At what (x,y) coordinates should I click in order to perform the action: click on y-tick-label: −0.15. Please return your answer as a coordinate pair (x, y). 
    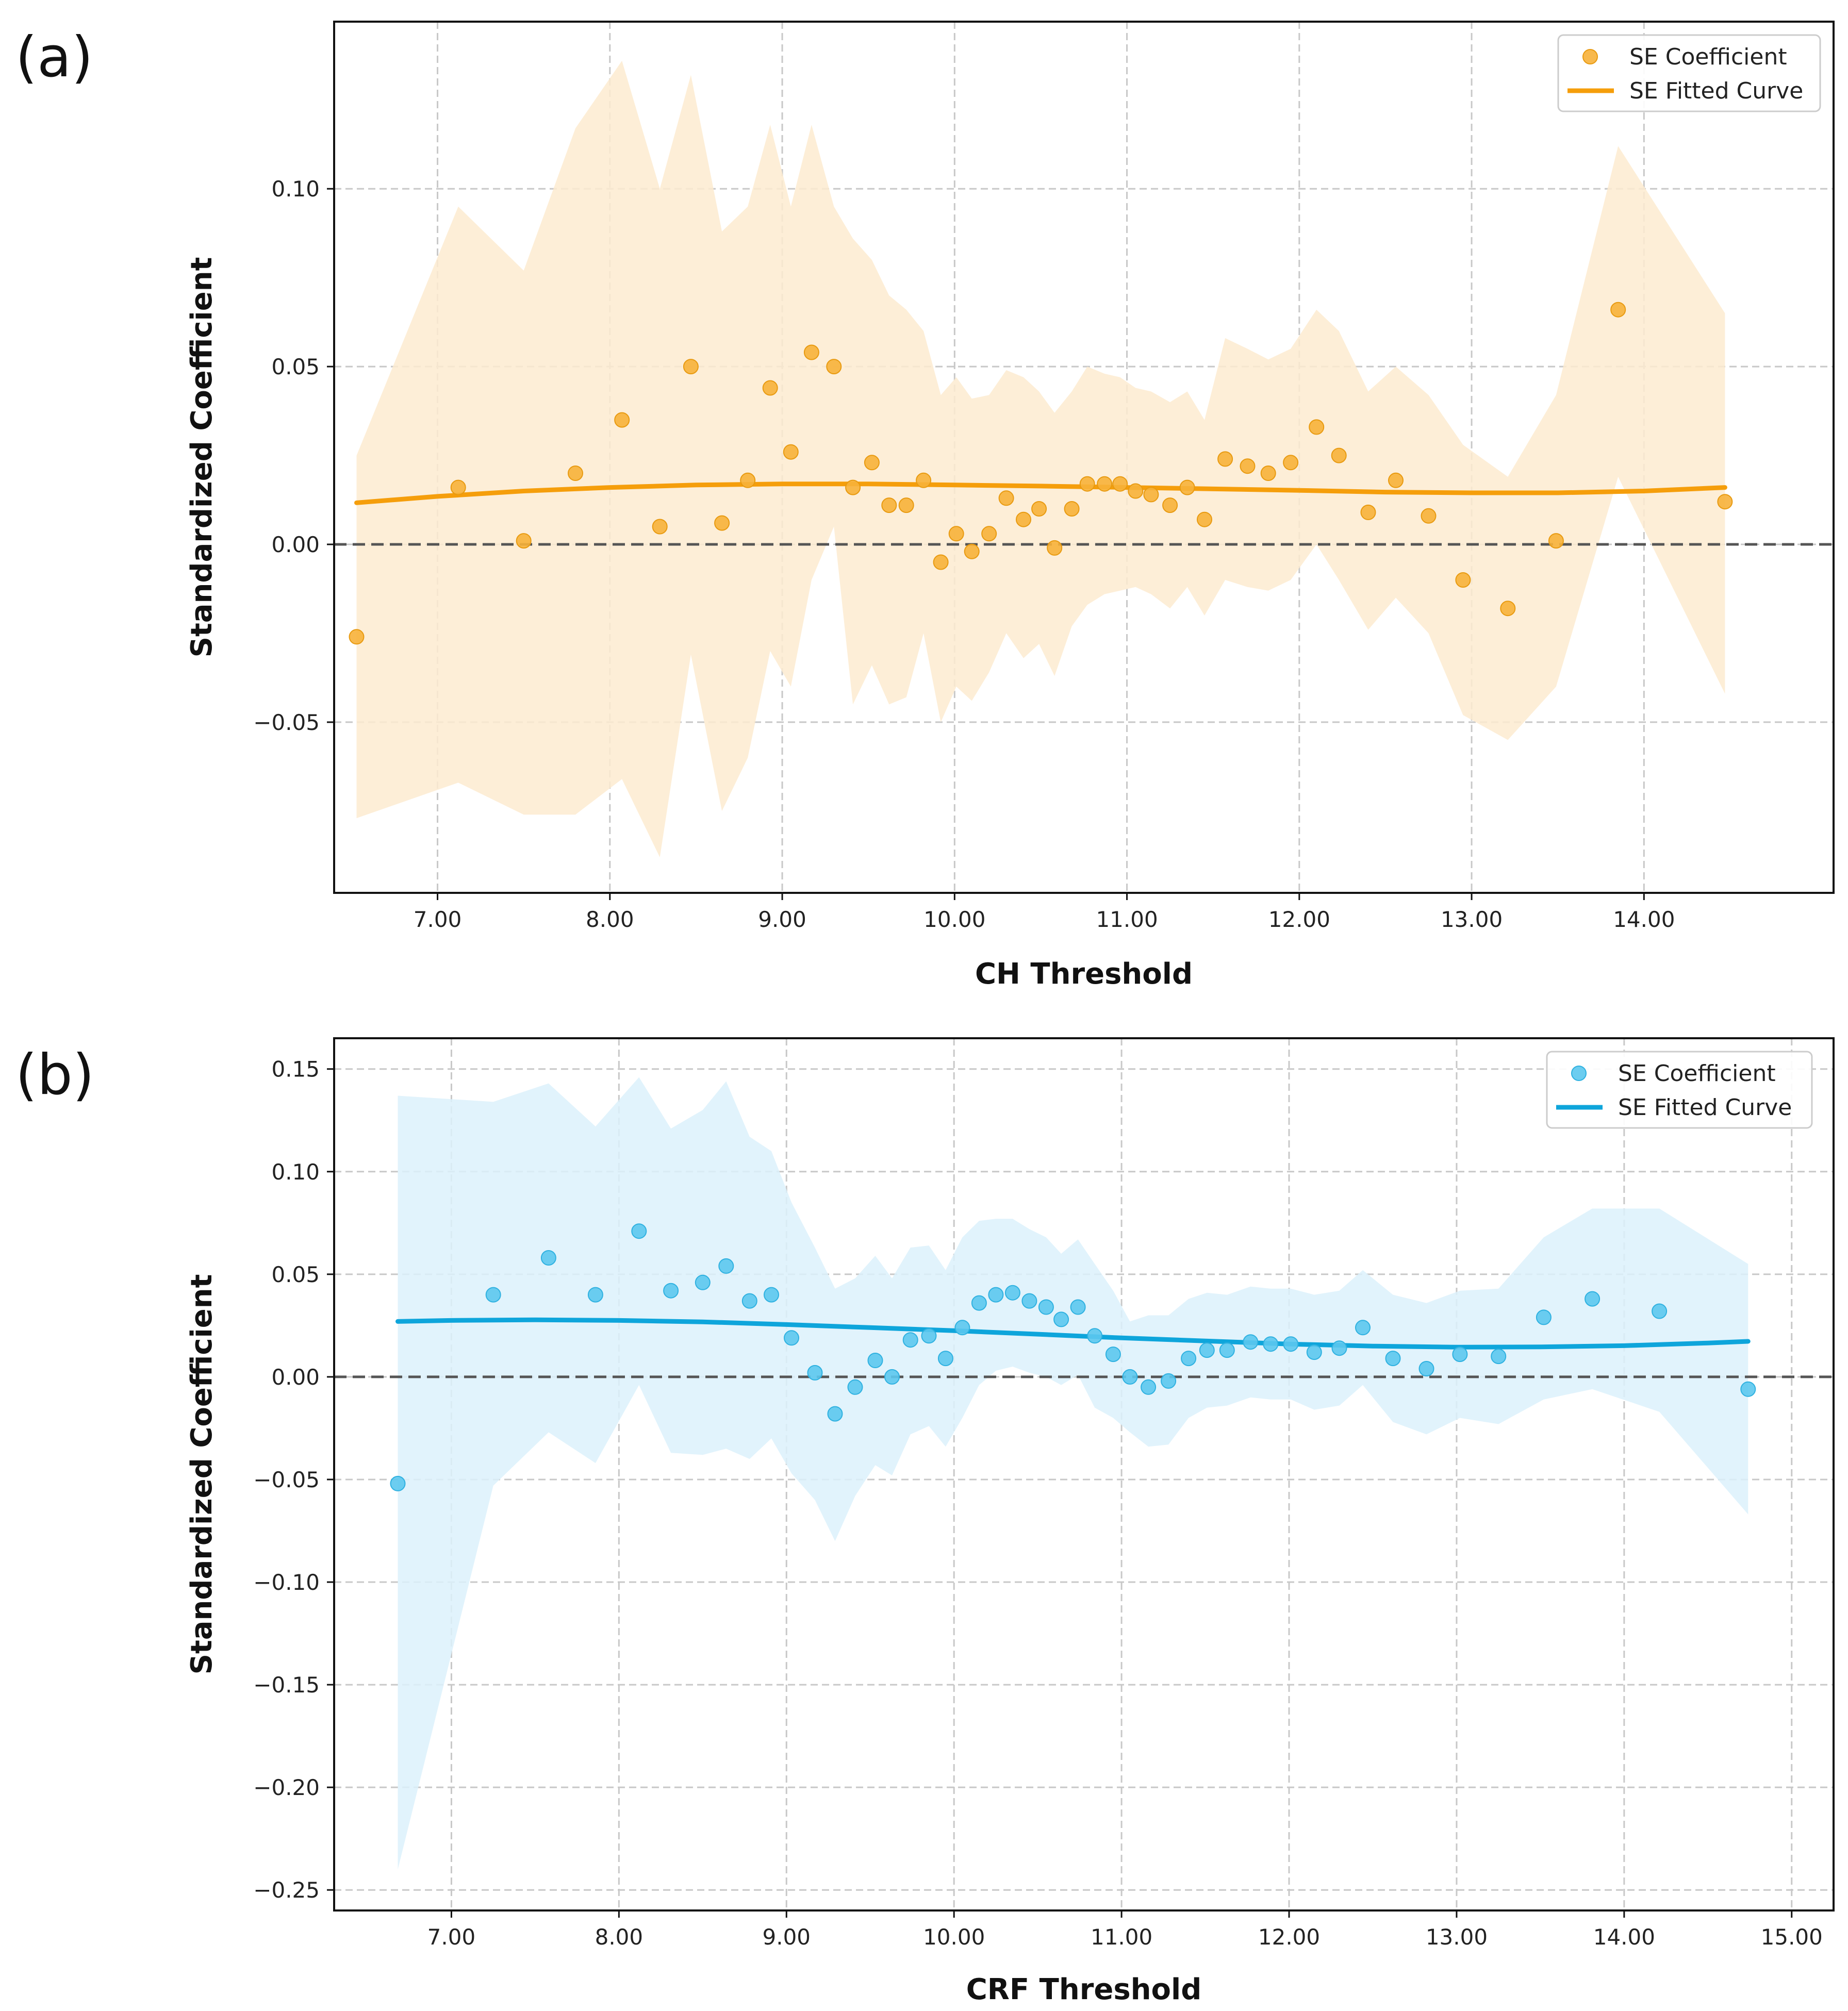
    Looking at the image, I should click on (286, 1685).